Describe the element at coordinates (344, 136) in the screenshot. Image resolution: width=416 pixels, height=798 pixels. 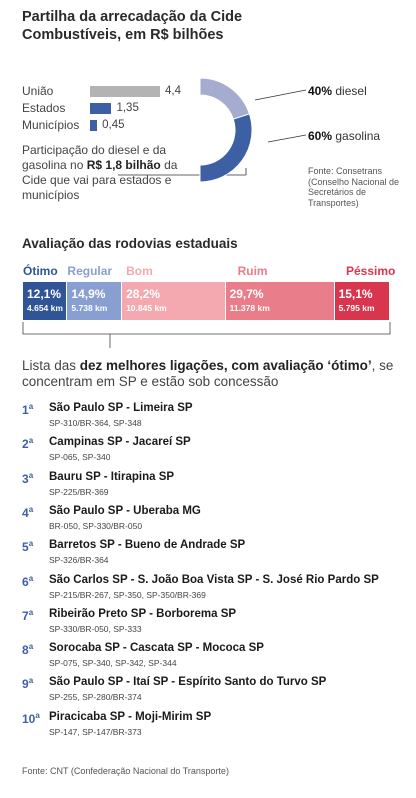
I see `pie-label-gasolina: 60% gasolina` at that location.